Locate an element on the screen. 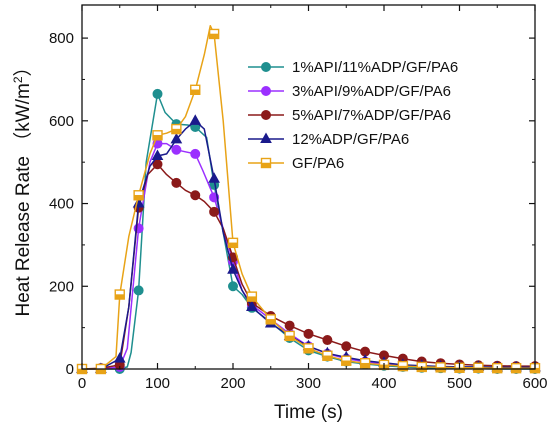 This screenshot has width=550, height=430. legend-entry: 3%API/9%ADP/GF/PA6 is located at coordinates (349, 91).